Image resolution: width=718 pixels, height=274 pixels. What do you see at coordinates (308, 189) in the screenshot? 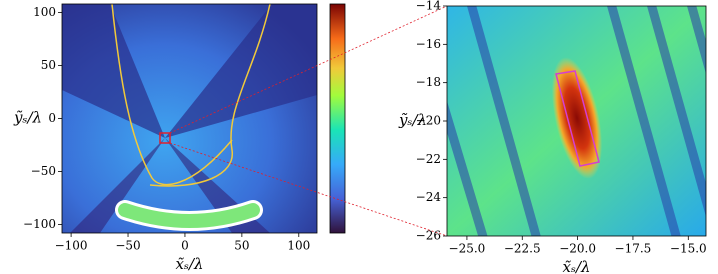
I see `zoom-connector` at bounding box center [308, 189].